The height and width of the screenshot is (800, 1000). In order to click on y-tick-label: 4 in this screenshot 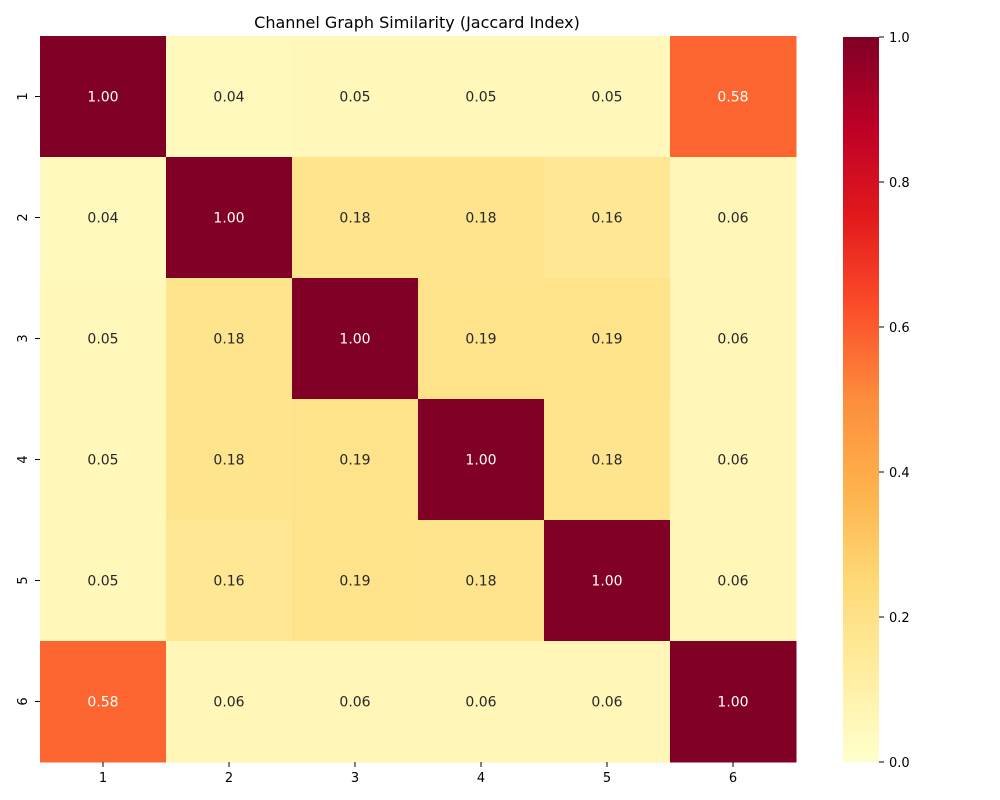, I will do `click(23, 459)`.